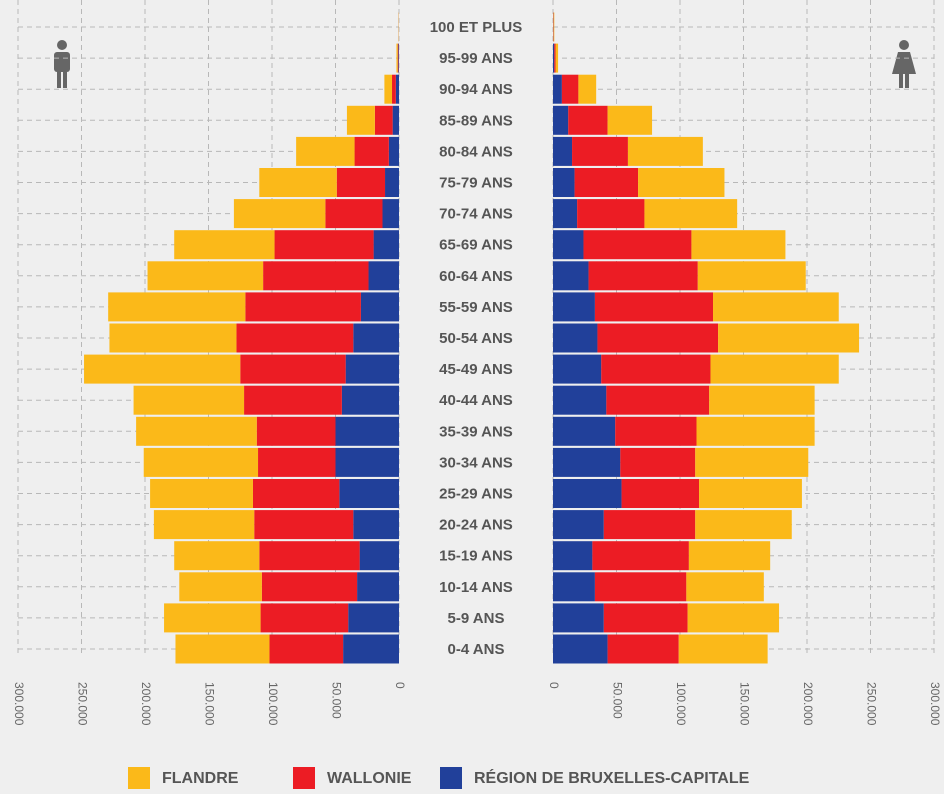 Image resolution: width=944 pixels, height=794 pixels. Describe the element at coordinates (451, 778) in the screenshot. I see `legend-swatch` at that location.